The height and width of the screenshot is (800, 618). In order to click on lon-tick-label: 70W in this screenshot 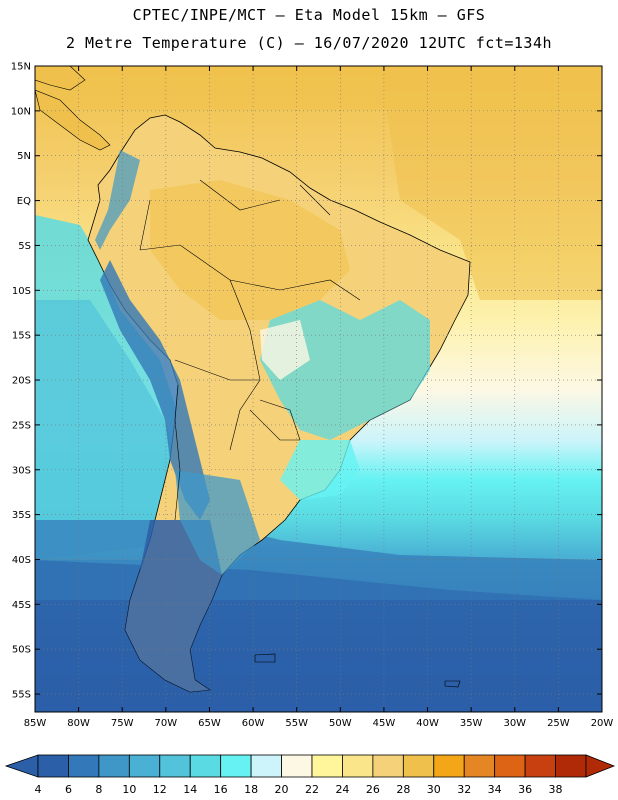, I will do `click(166, 723)`.